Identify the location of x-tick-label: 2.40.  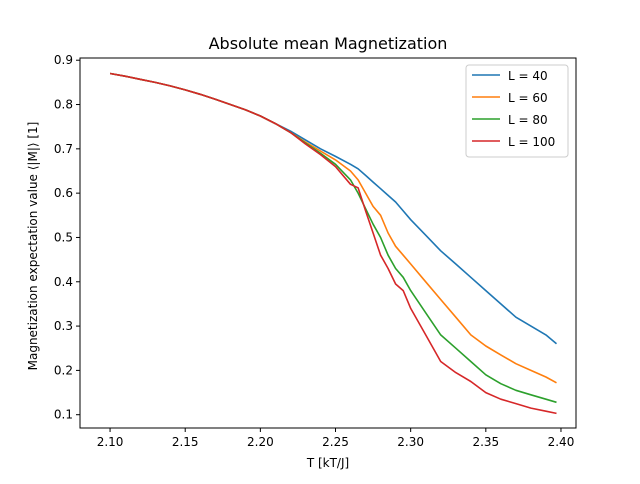
(561, 442).